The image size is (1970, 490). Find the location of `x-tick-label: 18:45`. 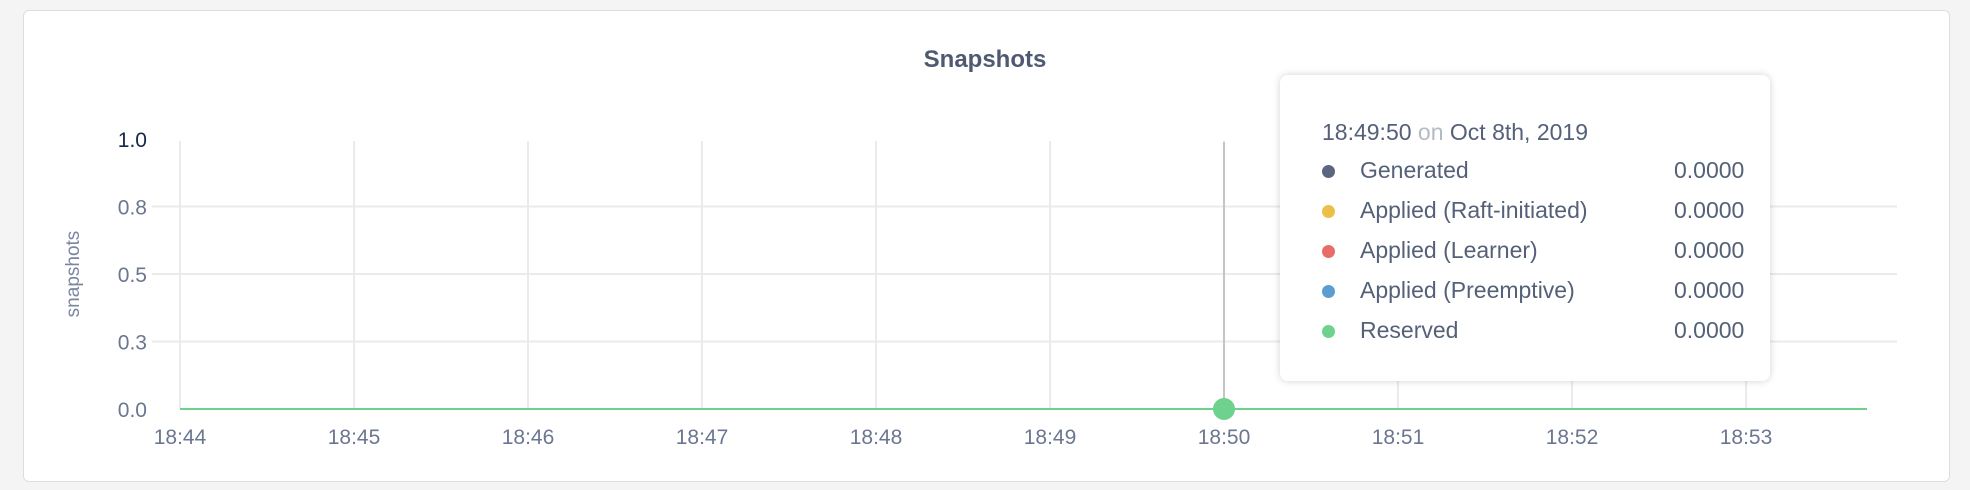

x-tick-label: 18:45 is located at coordinates (354, 437).